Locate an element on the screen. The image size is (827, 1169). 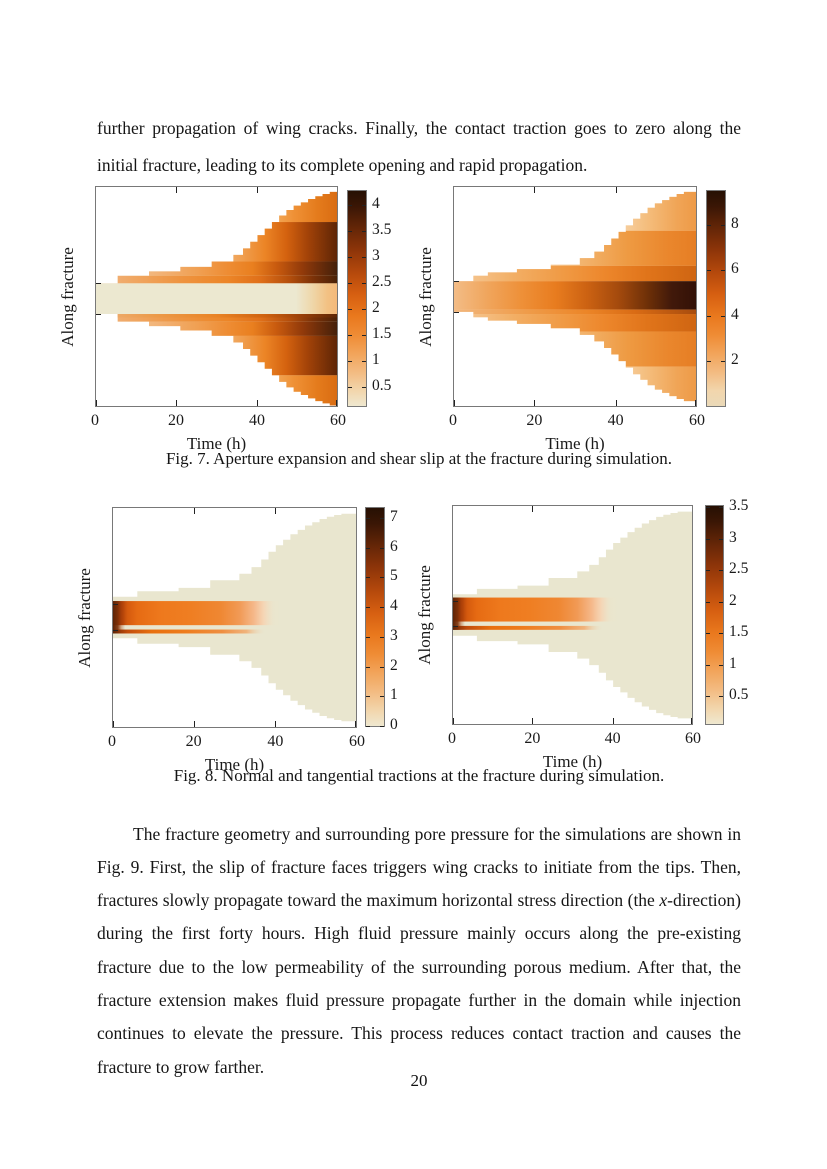
italic-x-variable: x is located at coordinates (663, 900).